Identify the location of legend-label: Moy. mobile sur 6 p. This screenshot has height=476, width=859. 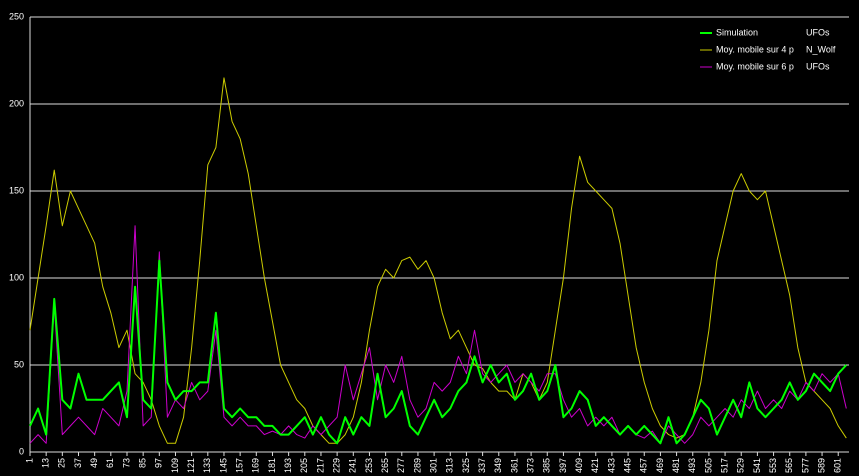
(755, 66).